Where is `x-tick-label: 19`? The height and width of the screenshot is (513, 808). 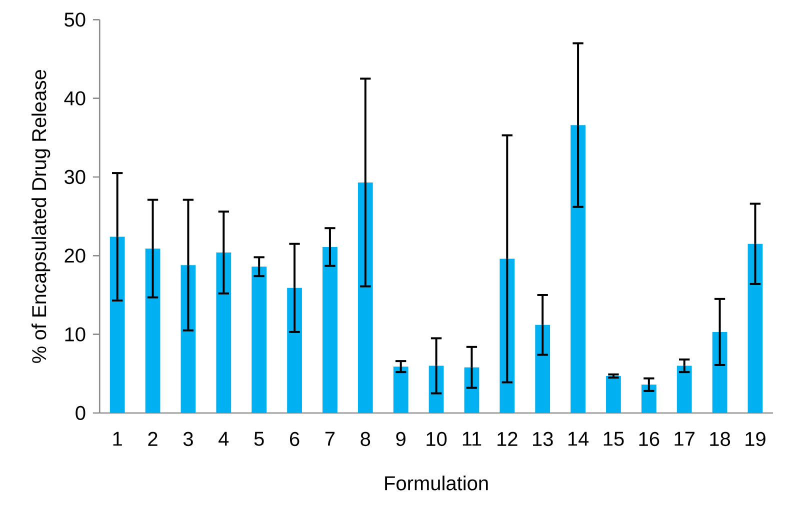
x-tick-label: 19 is located at coordinates (756, 439).